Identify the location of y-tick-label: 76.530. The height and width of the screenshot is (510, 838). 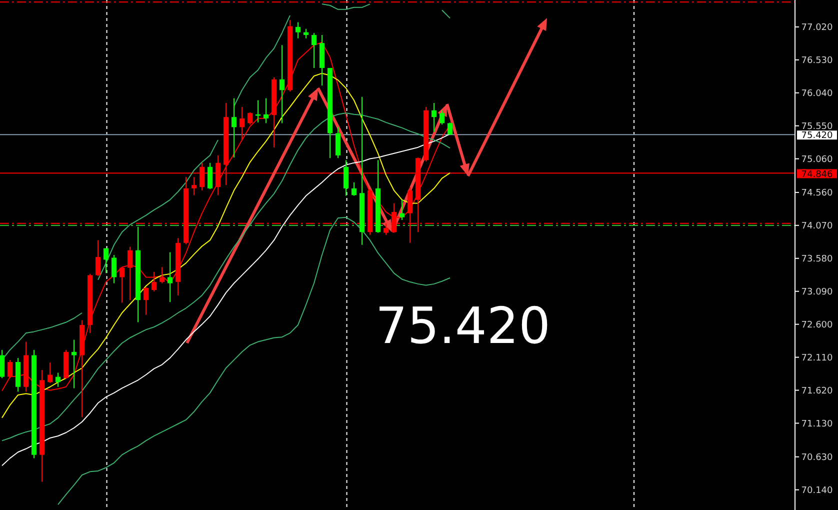
(817, 61).